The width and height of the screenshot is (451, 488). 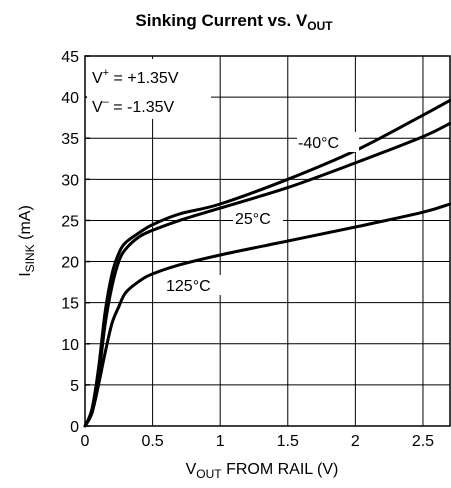 What do you see at coordinates (70, 180) in the screenshot?
I see `y-tick-label: 30` at bounding box center [70, 180].